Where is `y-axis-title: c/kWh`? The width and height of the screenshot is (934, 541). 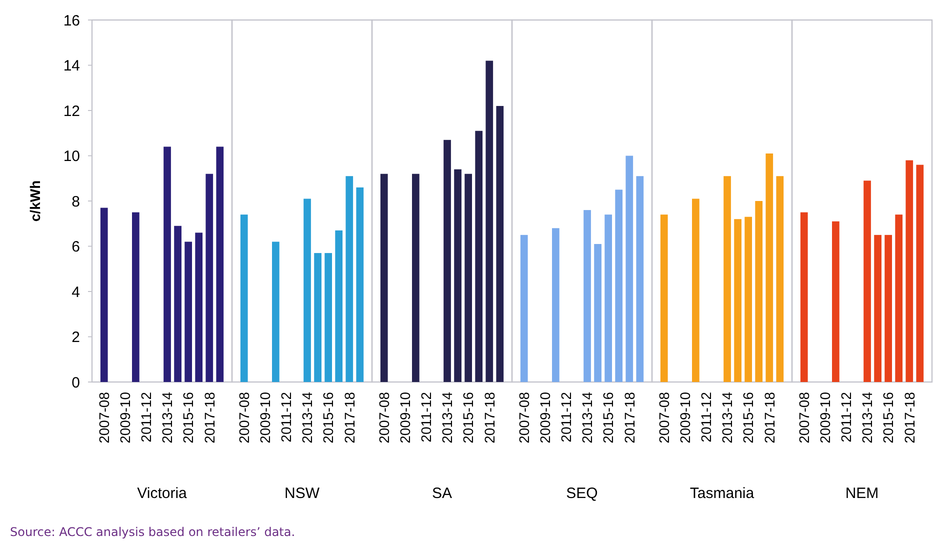 y-axis-title: c/kWh is located at coordinates (35, 201).